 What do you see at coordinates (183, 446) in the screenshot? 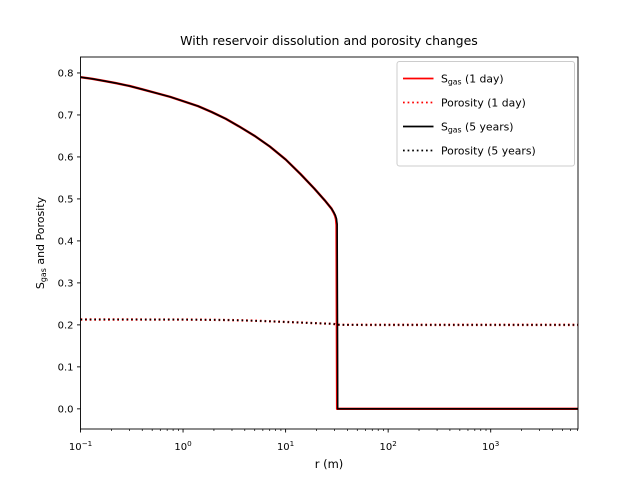
I see `x-tick-label: 10⁰` at bounding box center [183, 446].